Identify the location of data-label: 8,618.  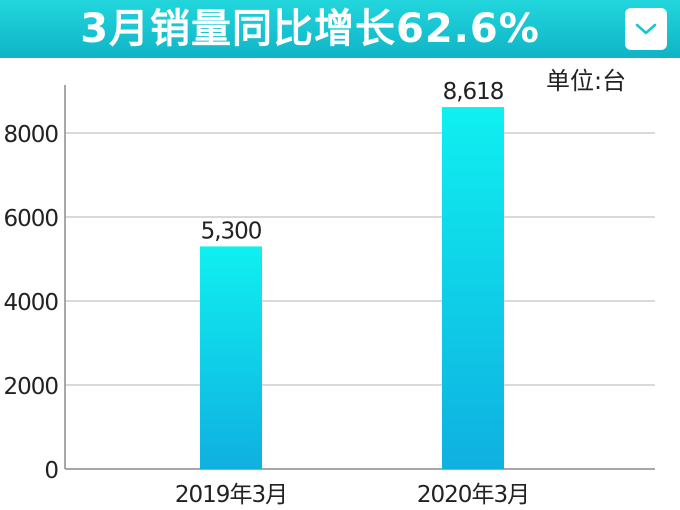
(473, 92).